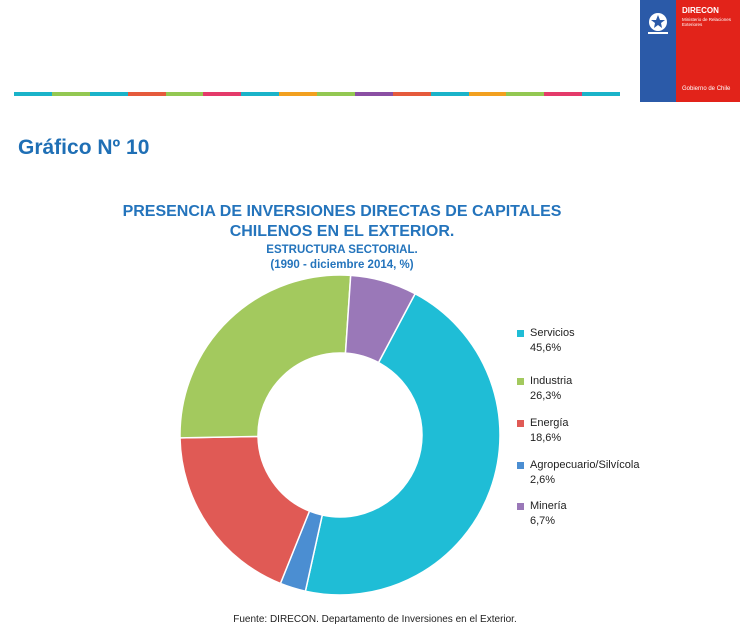  Describe the element at coordinates (546, 348) in the screenshot. I see `legend-value: 45,6%` at that location.